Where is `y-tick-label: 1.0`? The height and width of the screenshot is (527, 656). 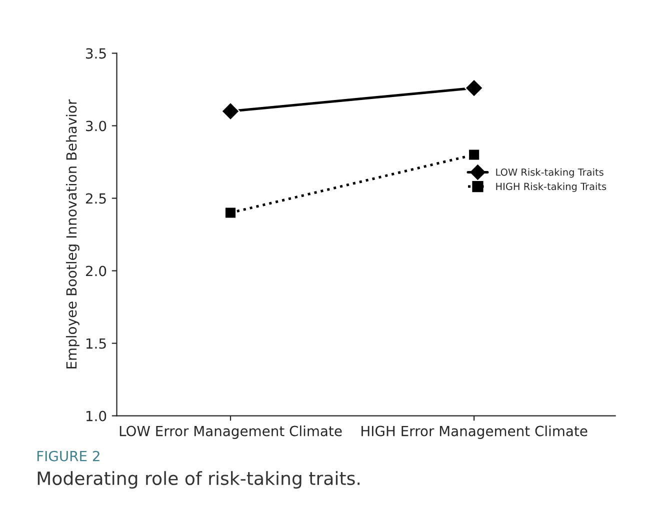
y-tick-label: 1.0 is located at coordinates (96, 416).